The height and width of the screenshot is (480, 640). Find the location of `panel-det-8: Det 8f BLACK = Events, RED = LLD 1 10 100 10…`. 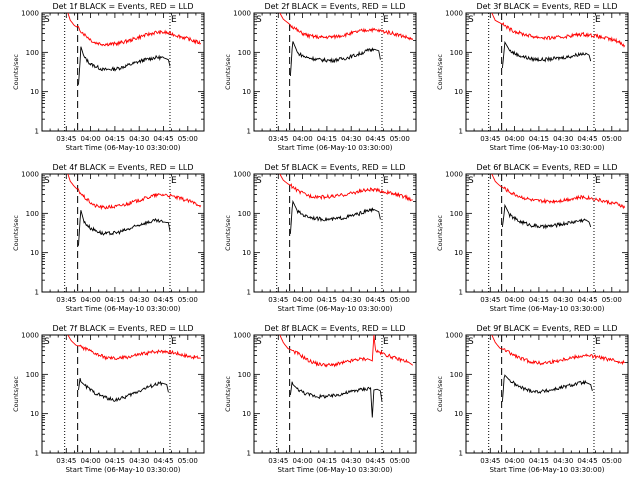

panel-det-8: Det 8f BLACK = Events, RED = LLD 1 10 100 10… is located at coordinates (320, 399).